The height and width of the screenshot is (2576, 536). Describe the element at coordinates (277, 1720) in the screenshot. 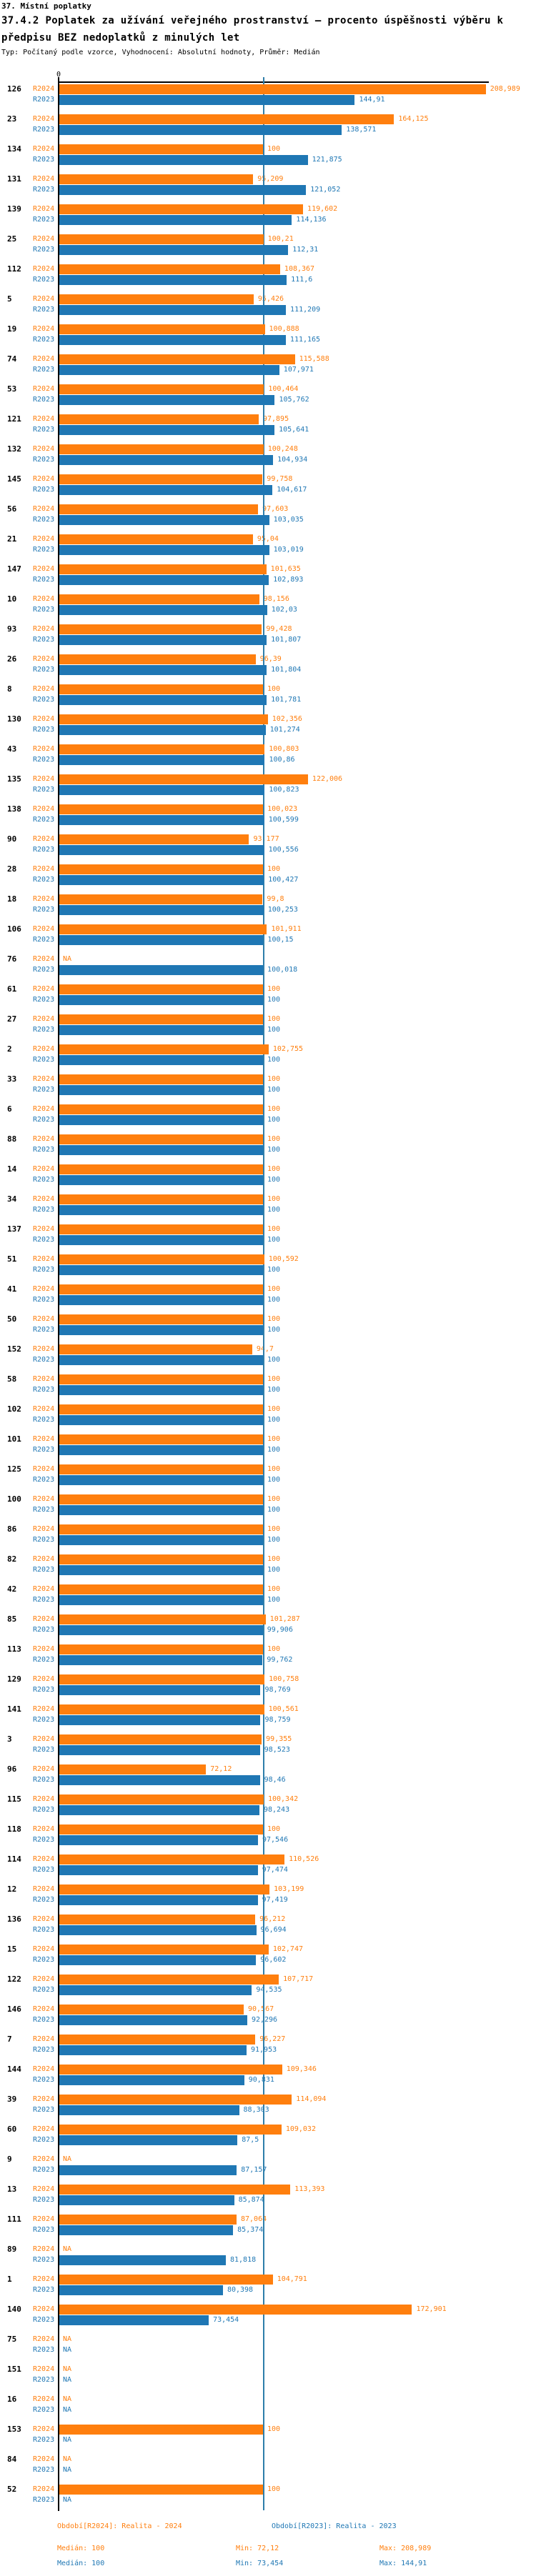

I see `value-label: 98,759` at that location.